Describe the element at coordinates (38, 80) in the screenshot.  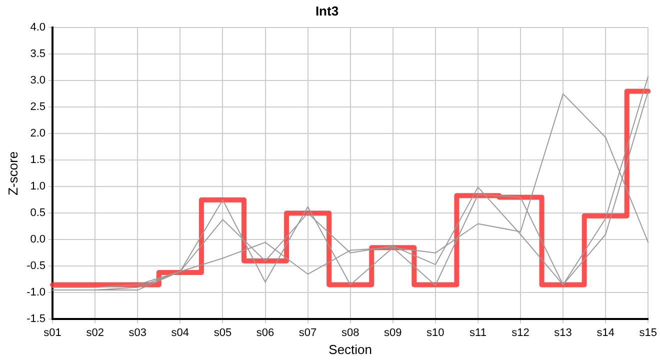
I see `y-tick-label: 3.0` at that location.